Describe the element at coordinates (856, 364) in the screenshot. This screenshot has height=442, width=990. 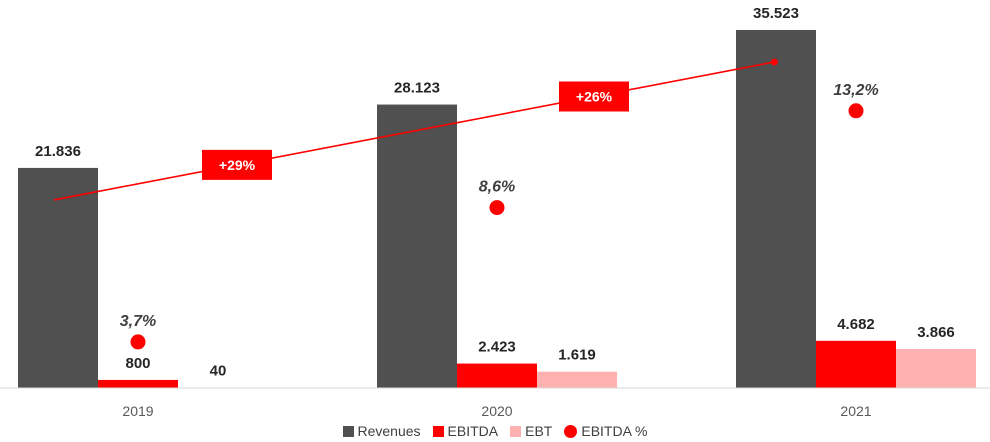
I see `bar-ebitda-2021` at that location.